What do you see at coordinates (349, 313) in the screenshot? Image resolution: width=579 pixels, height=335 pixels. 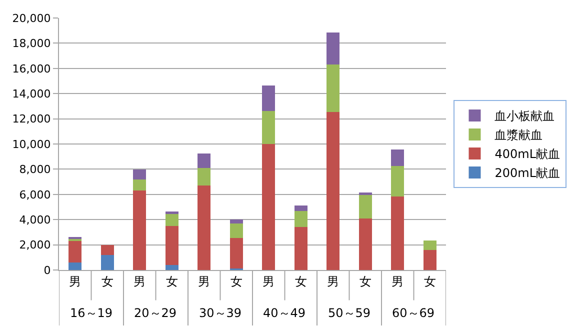 I see `text: 50～59` at bounding box center [349, 313].